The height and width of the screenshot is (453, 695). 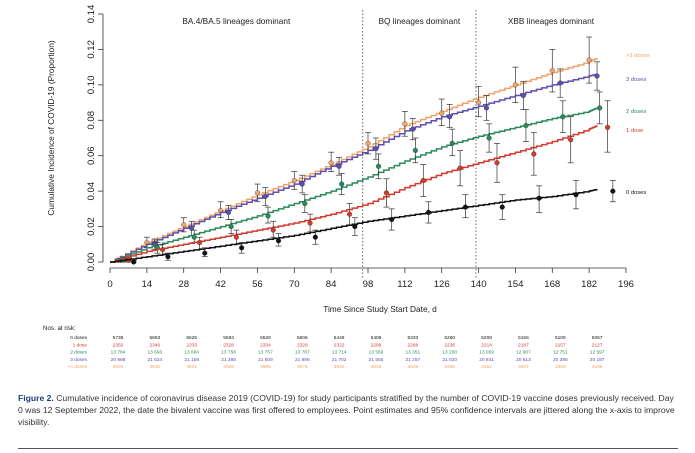 What do you see at coordinates (91, 13) in the screenshot?
I see `y-tick-label-7: 0.14` at bounding box center [91, 13].